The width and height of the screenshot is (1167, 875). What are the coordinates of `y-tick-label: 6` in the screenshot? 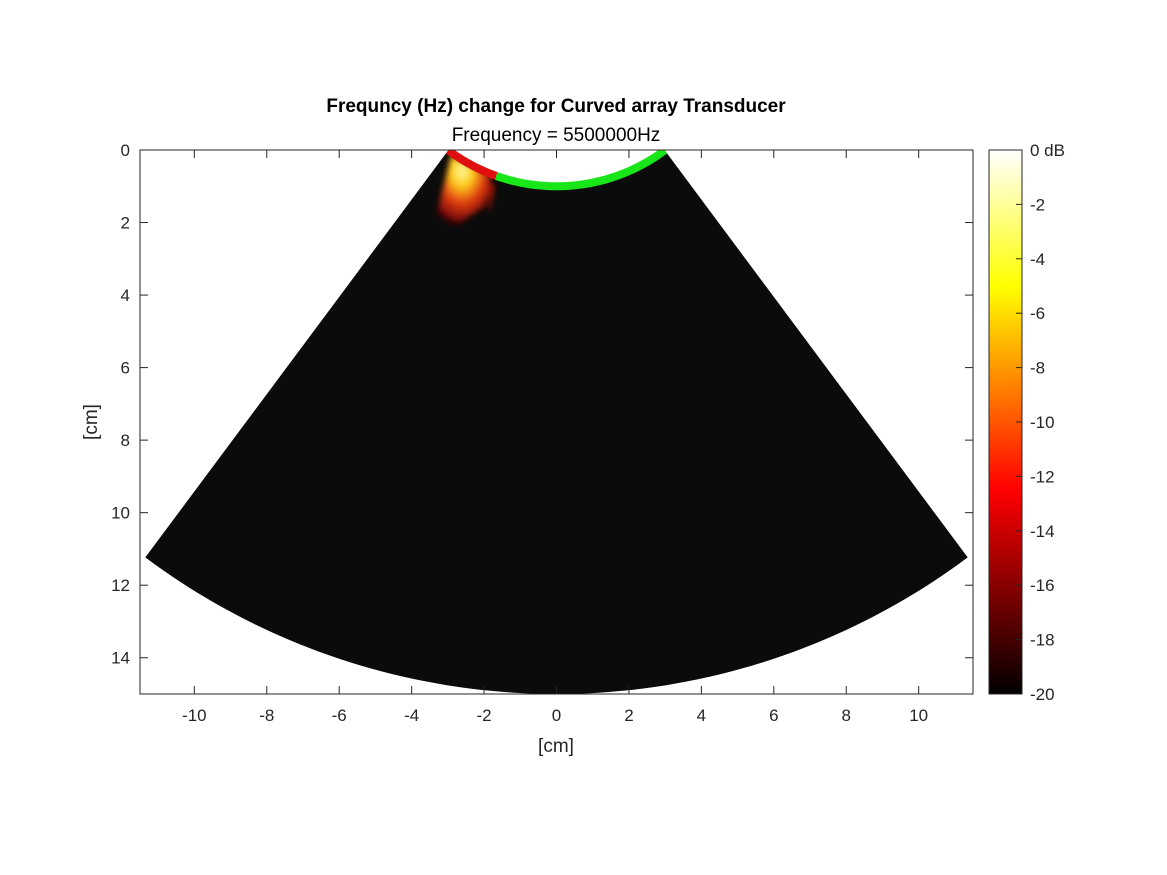 It's located at (125, 368).